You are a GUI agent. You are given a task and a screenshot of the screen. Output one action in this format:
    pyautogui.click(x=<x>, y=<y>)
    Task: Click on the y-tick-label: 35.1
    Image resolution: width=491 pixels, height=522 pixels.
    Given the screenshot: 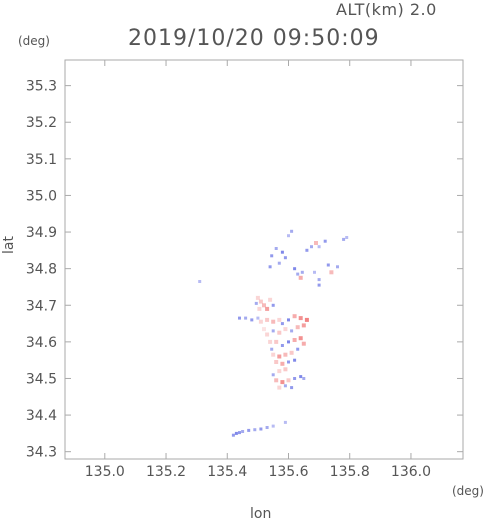 What is the action you would take?
    pyautogui.click(x=41, y=160)
    